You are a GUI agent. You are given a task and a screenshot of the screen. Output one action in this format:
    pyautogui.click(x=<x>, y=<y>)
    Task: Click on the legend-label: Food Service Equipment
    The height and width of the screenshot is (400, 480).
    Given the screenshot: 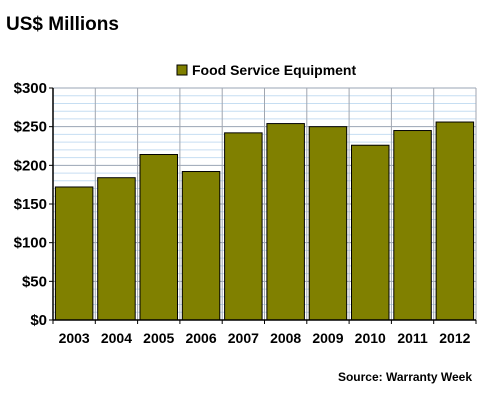 What is the action you would take?
    pyautogui.click(x=274, y=70)
    